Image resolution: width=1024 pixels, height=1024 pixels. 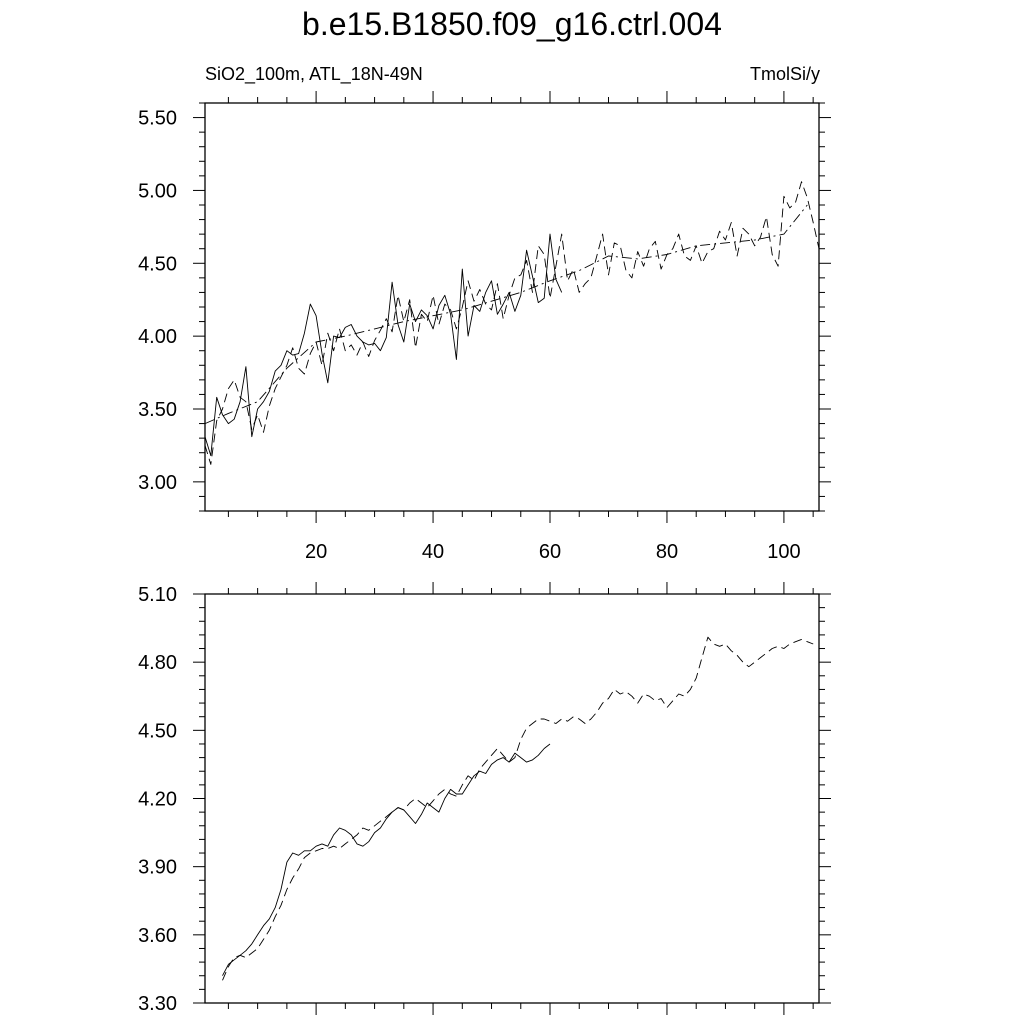 I want to click on top-y-tick-label: 5.00, so click(x=157, y=191).